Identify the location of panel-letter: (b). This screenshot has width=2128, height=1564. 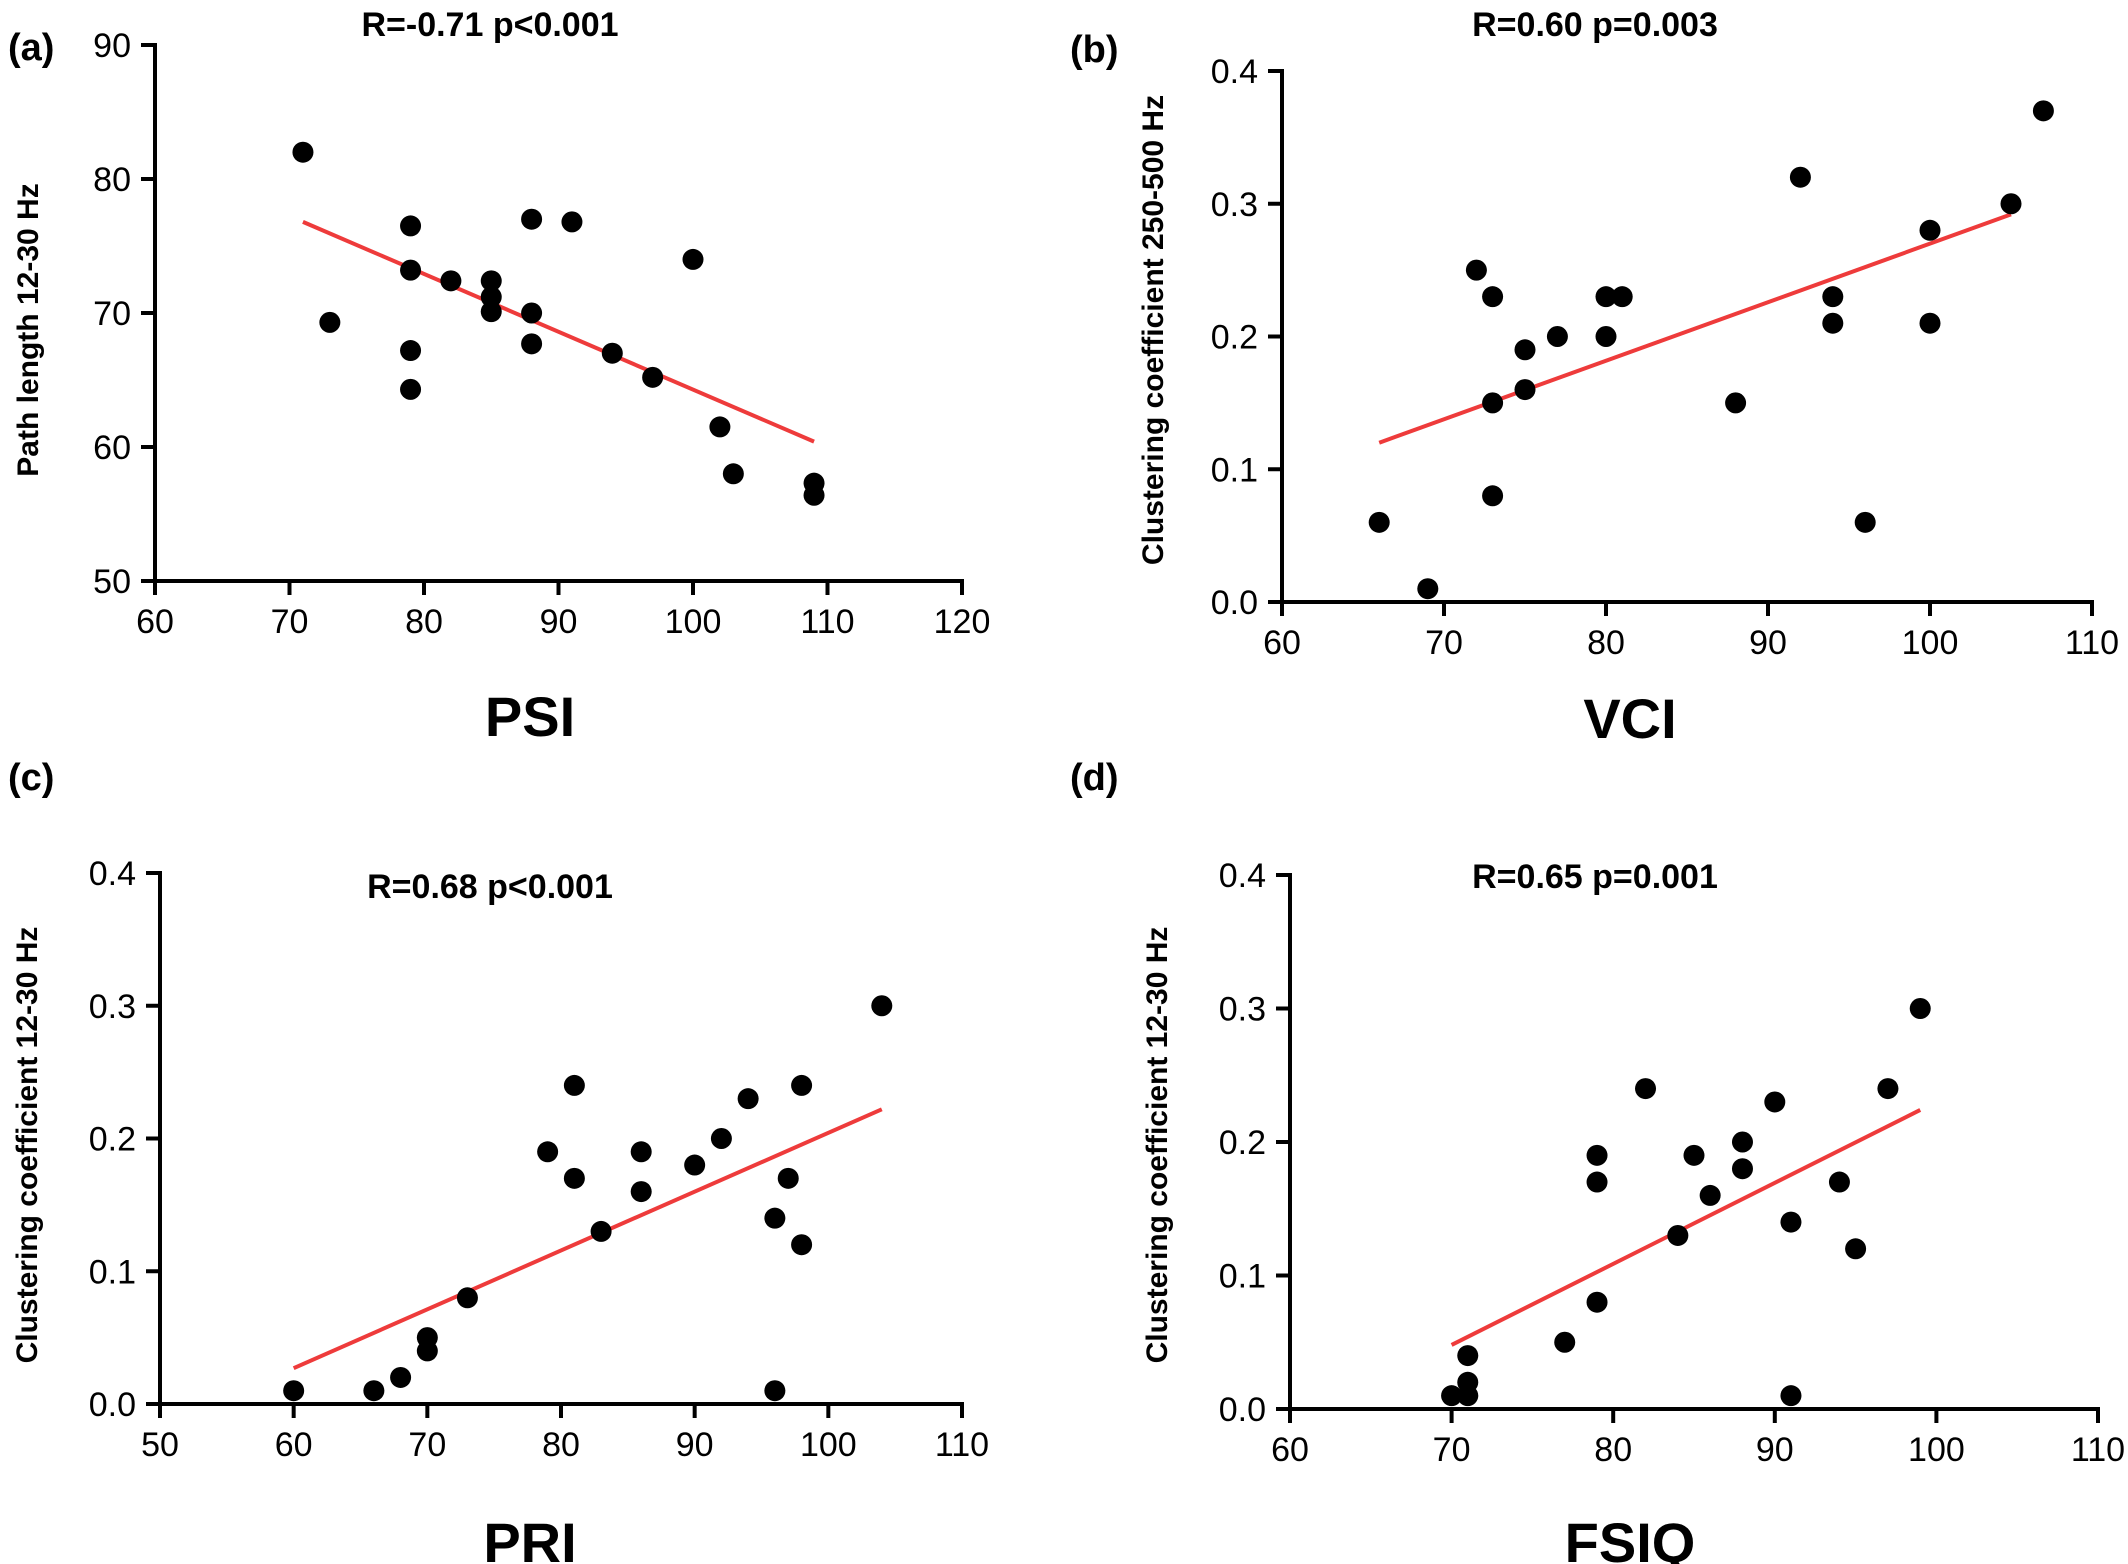
(1094, 50).